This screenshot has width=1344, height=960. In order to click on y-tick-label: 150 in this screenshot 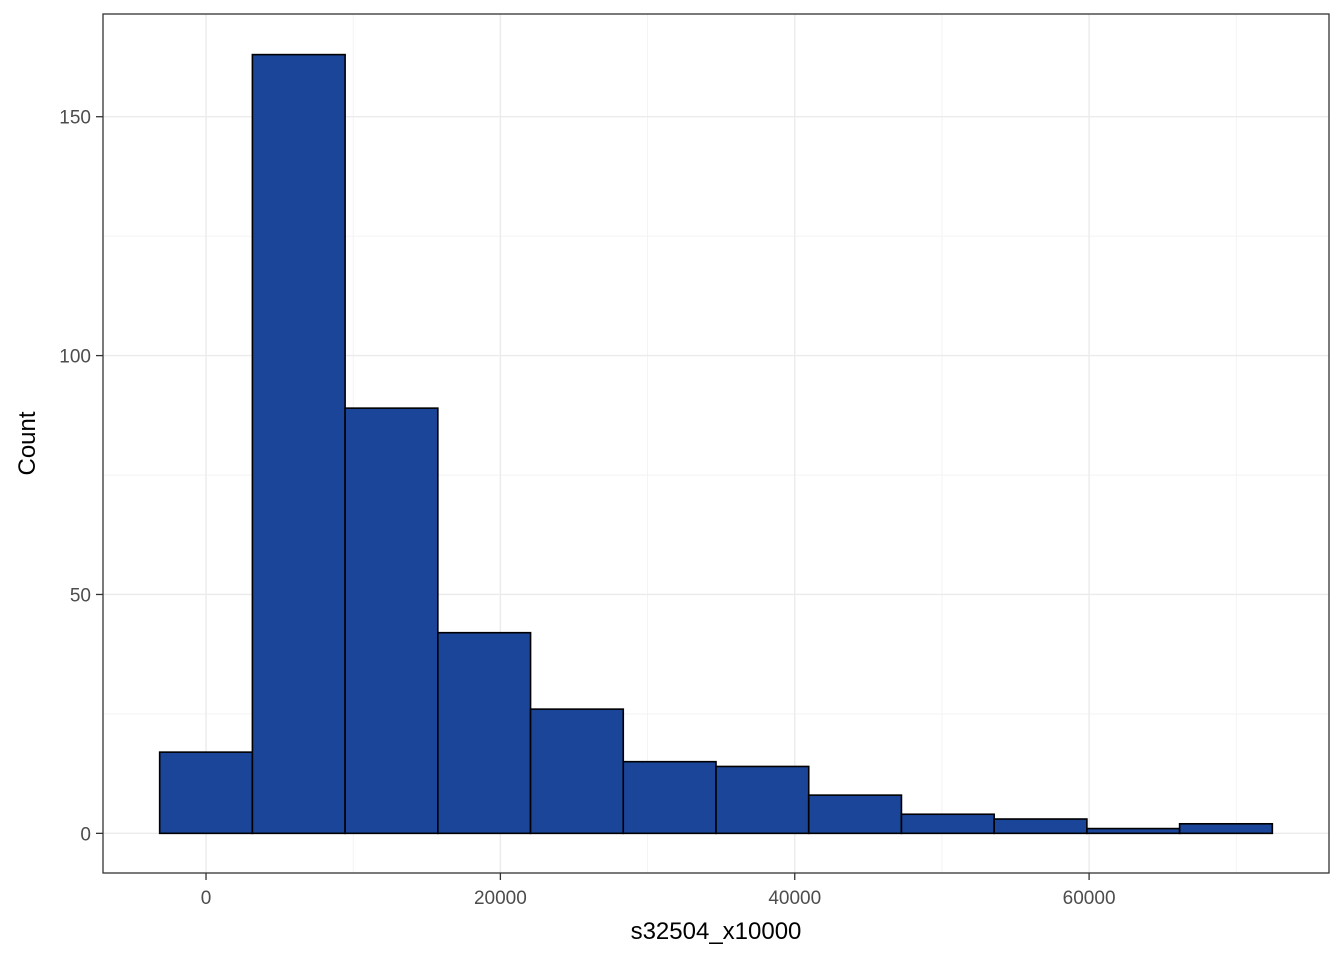, I will do `click(75, 118)`.